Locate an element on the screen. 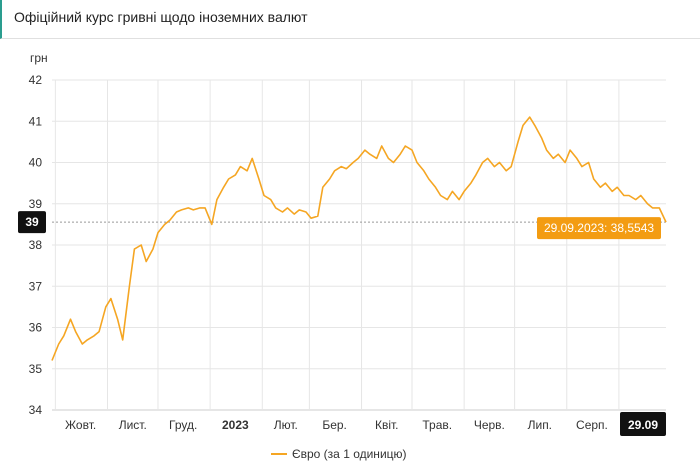 This screenshot has width=700, height=462. y-tick-label: 38 is located at coordinates (36, 245).